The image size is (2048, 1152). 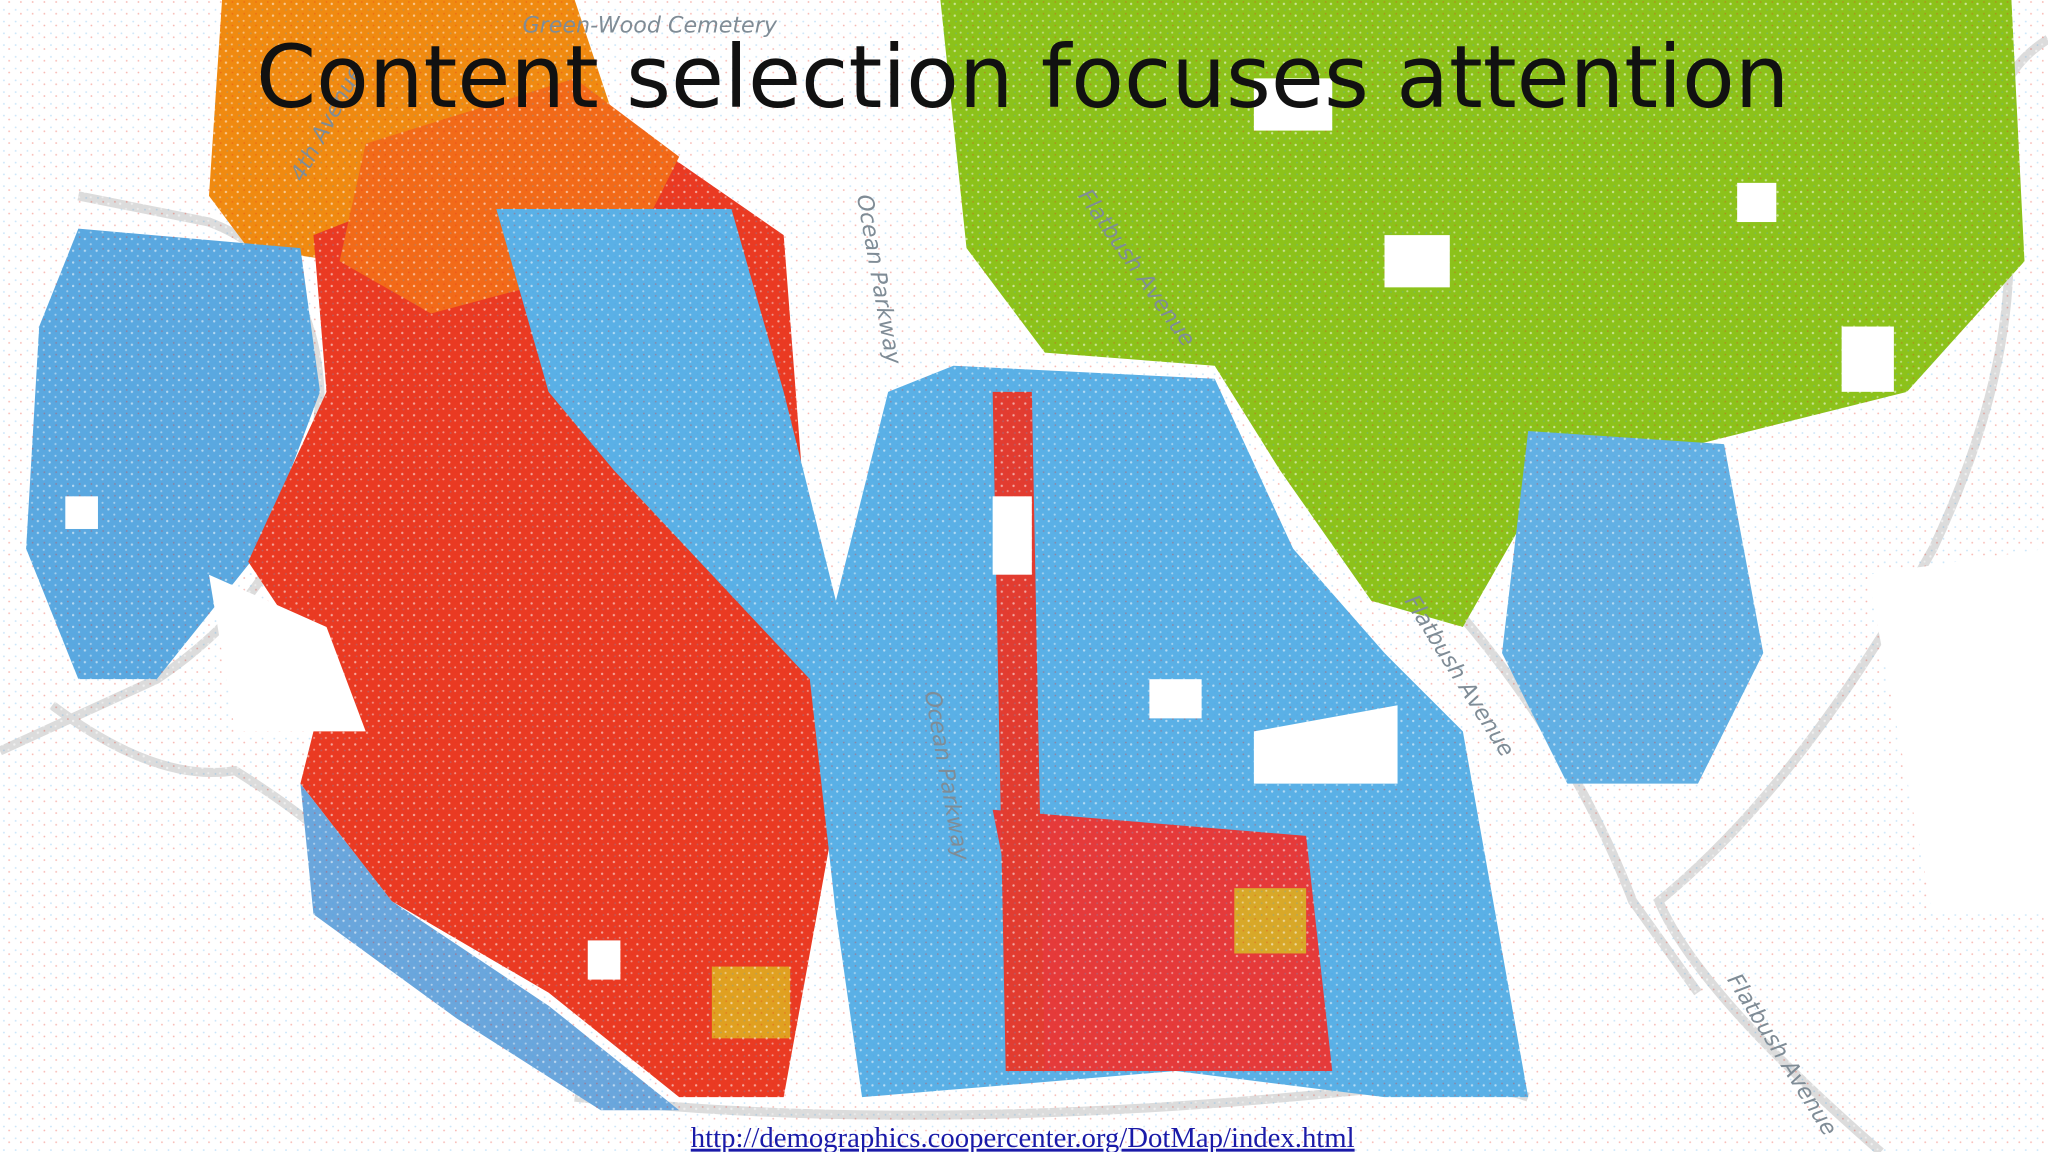 I want to click on map-label: Green-Wood Cemetery, so click(x=649, y=26).